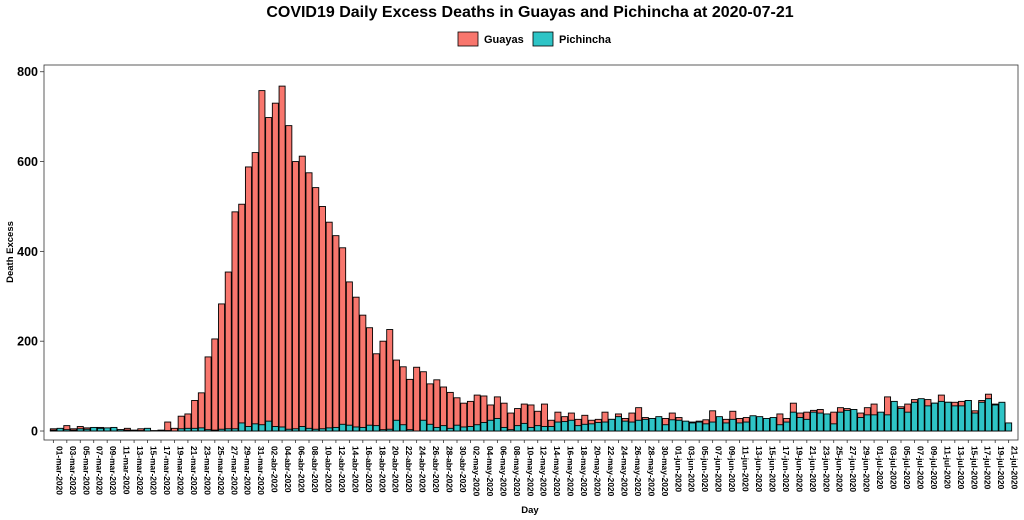 This screenshot has width=1024, height=520. Describe the element at coordinates (840, 469) in the screenshot. I see `x-tick-label: 25-jun-2020` at that location.